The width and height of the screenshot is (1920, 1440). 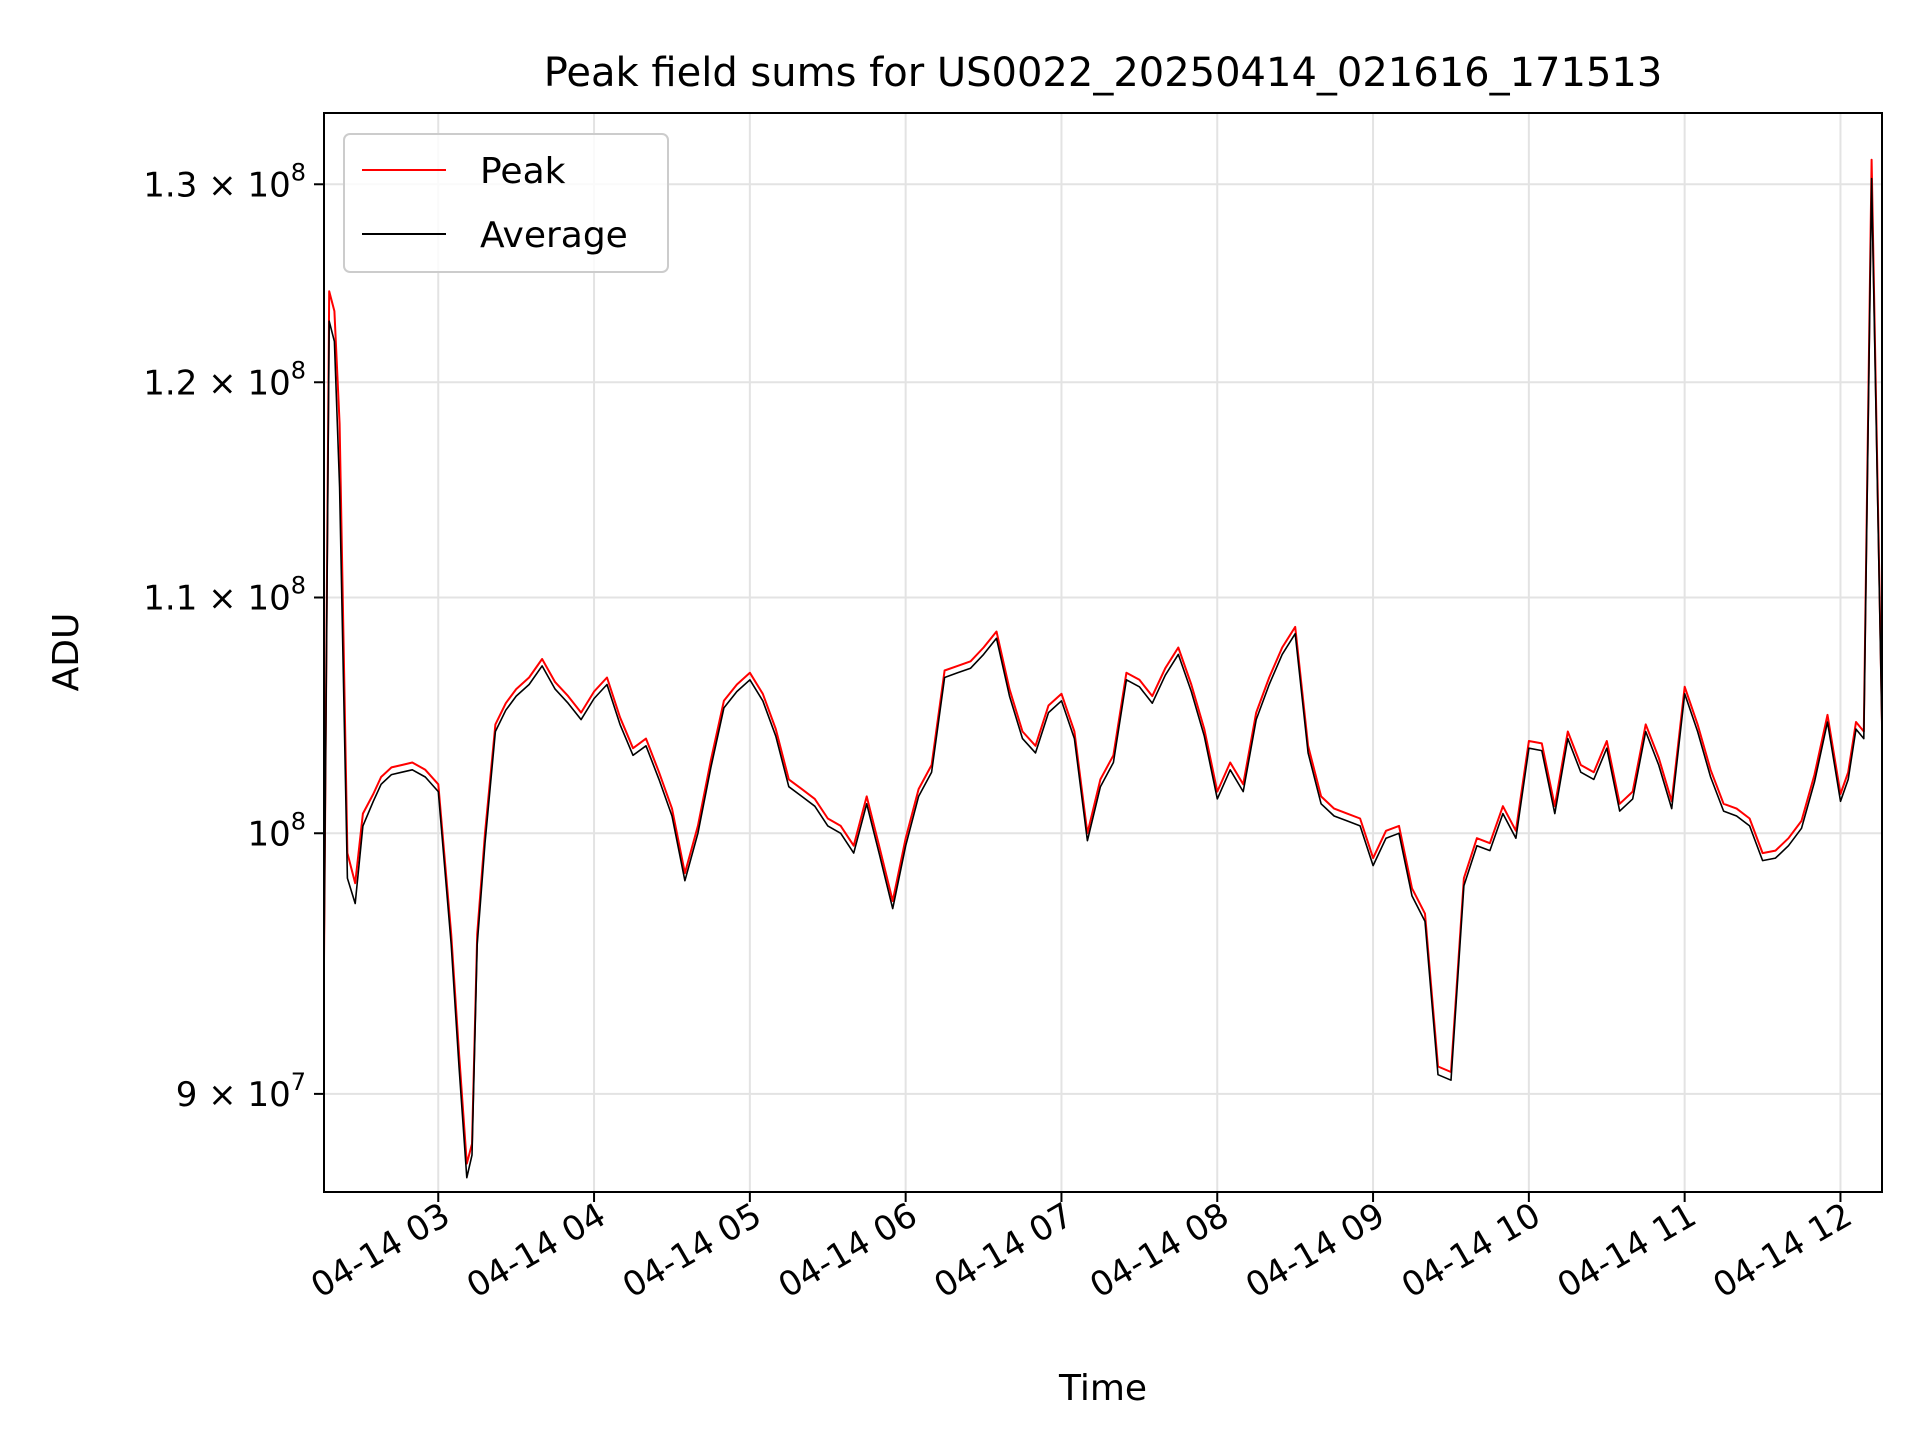 I want to click on y-tick-label: 108, so click(x=276, y=830).